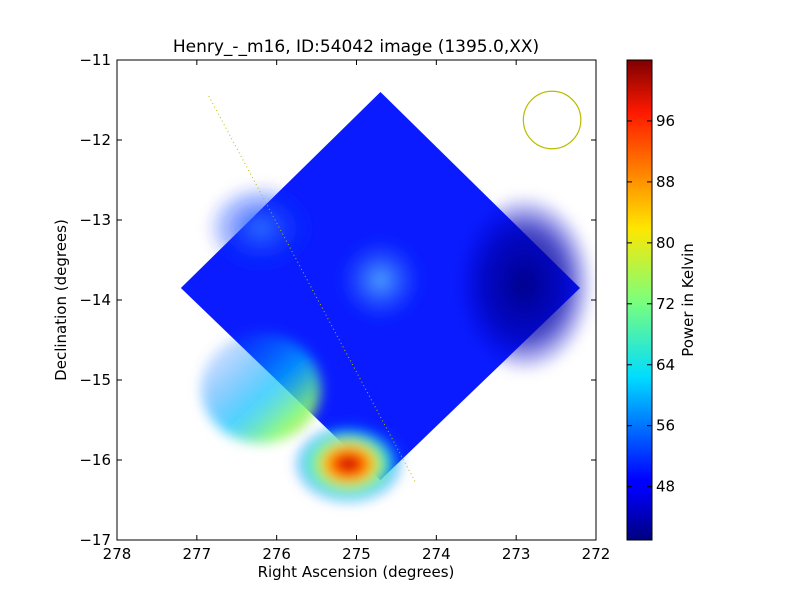 This screenshot has width=800, height=600. I want to click on x-tick-label: 278, so click(117, 554).